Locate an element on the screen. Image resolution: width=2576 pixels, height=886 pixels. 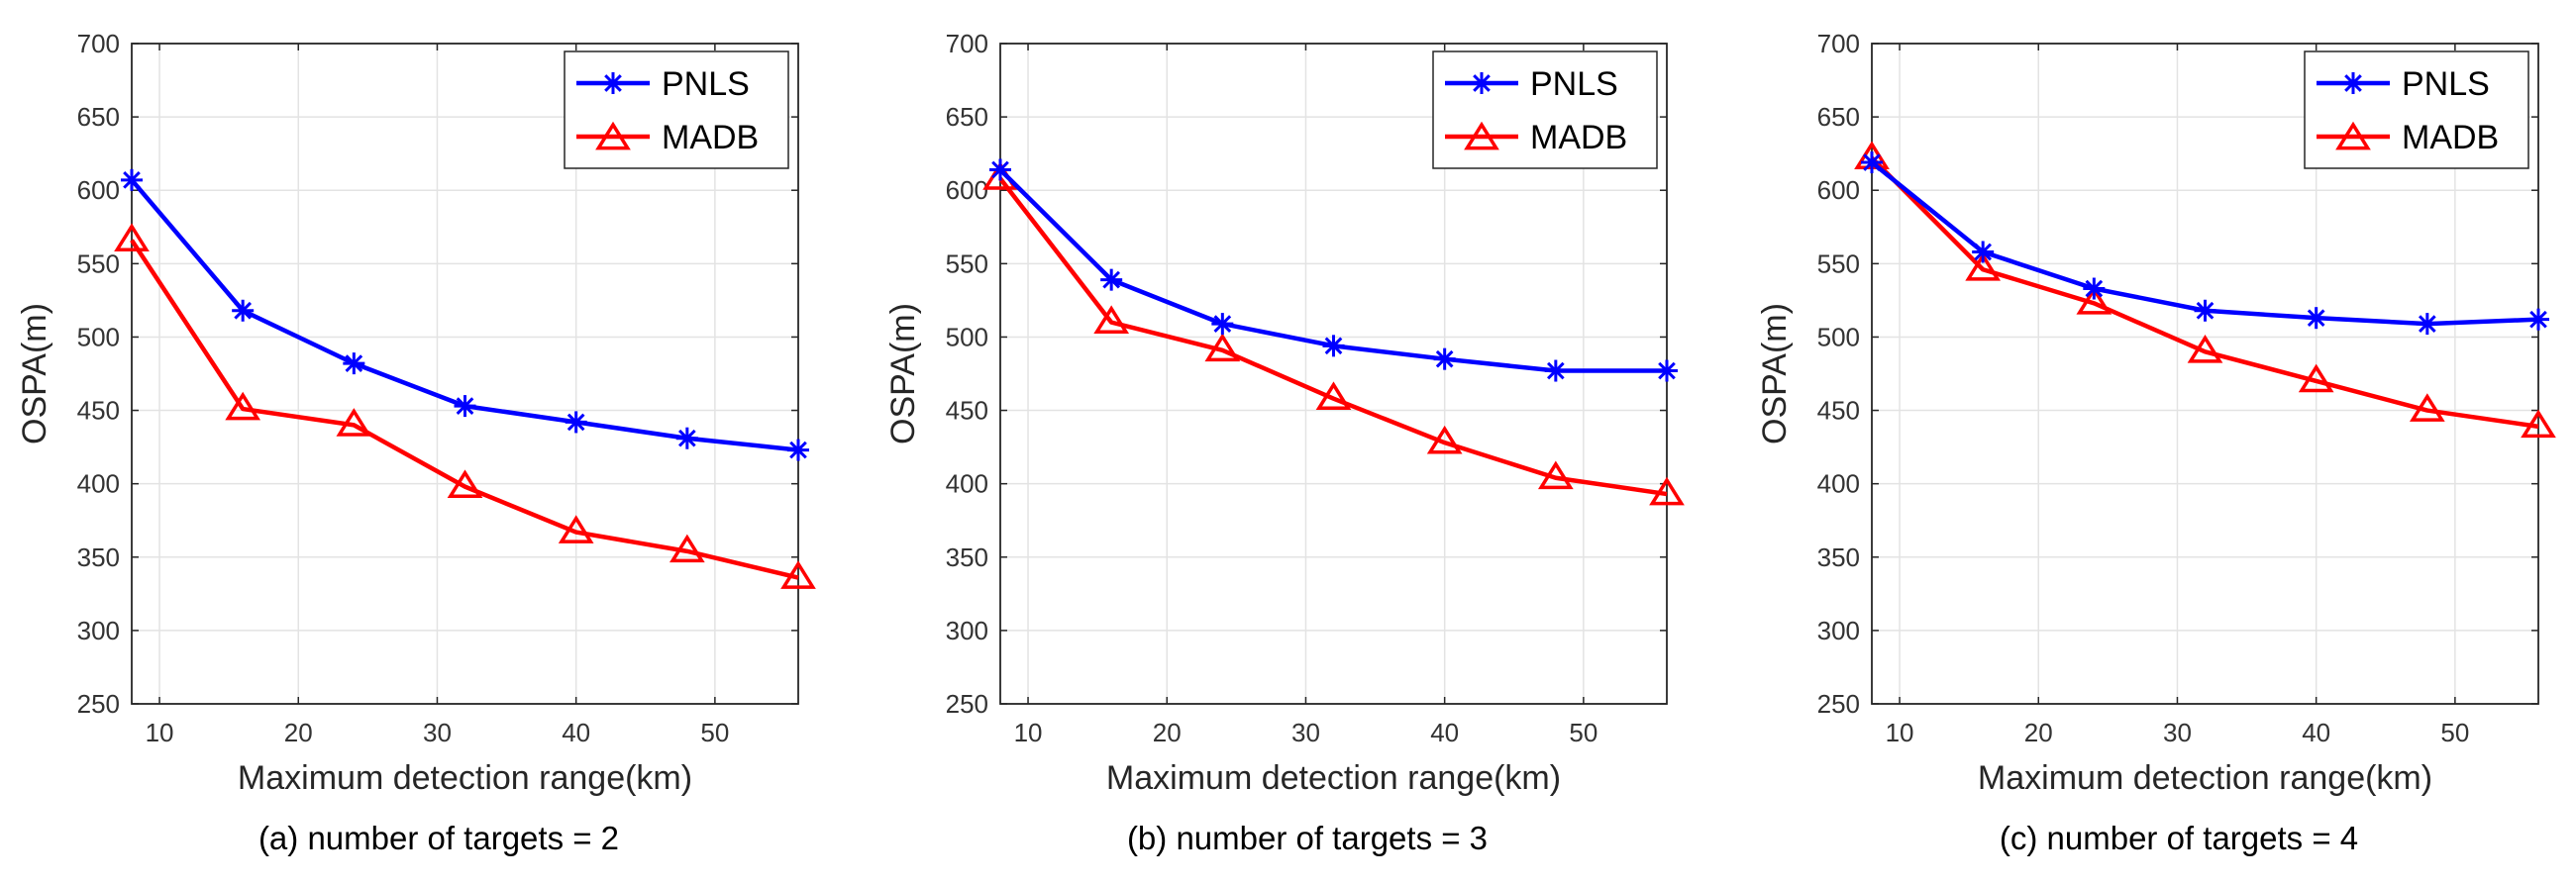
chart-caption: (a) number of targets = 2 is located at coordinates (438, 838).